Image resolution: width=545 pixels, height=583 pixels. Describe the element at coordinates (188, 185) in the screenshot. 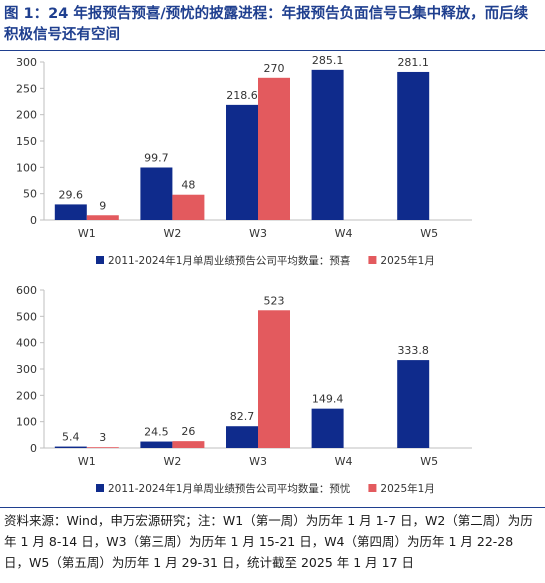

I see `data-label: 48` at that location.